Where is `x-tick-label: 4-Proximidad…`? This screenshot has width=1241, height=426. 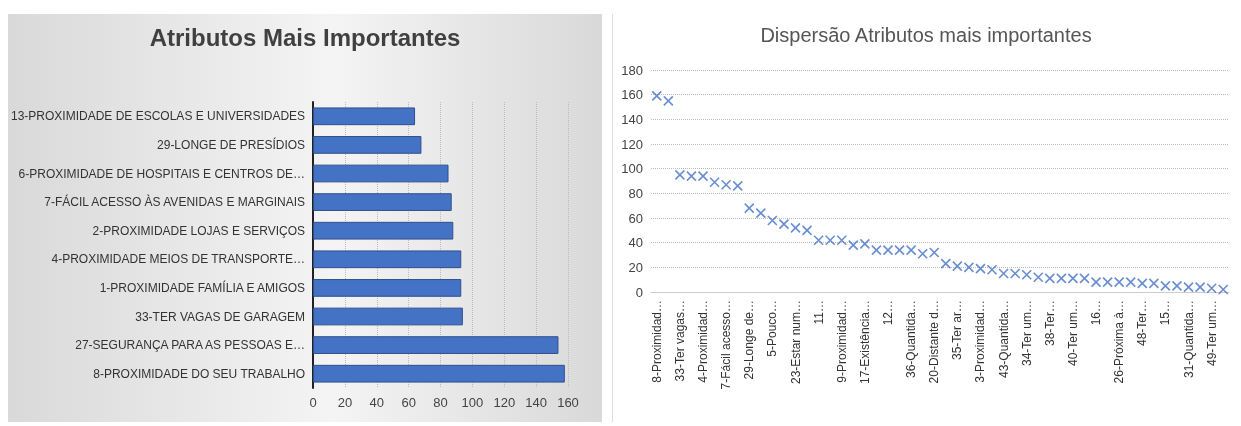
x-tick-label: 4-Proximidad… is located at coordinates (703, 341).